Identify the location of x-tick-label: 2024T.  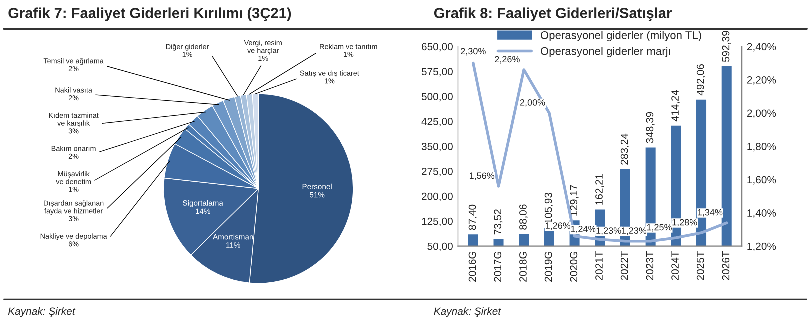
(675, 265).